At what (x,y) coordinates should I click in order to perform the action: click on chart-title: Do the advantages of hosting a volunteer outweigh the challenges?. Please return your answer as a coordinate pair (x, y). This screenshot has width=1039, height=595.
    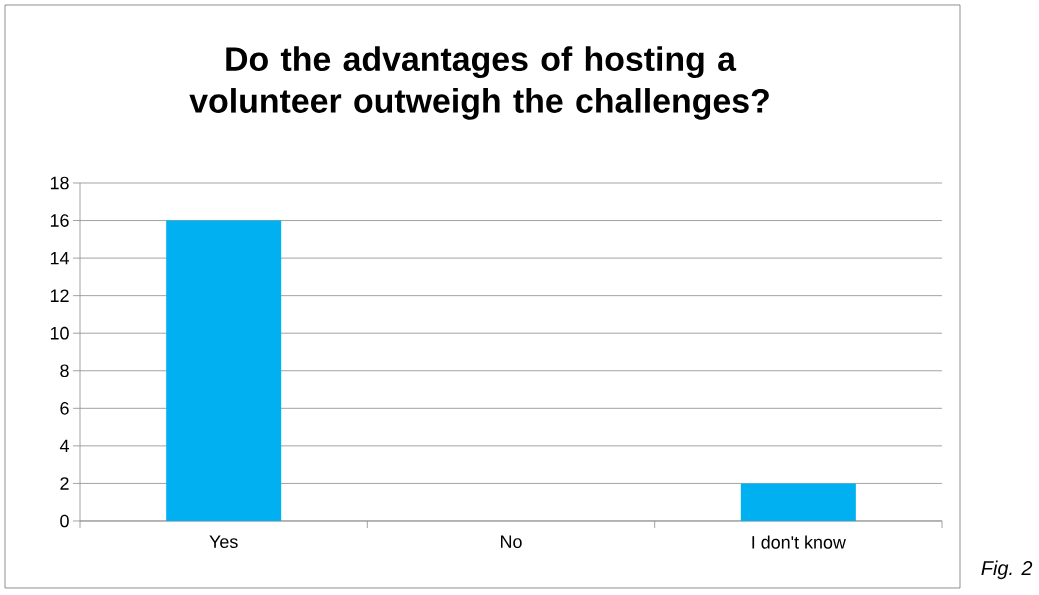
    Looking at the image, I should click on (479, 83).